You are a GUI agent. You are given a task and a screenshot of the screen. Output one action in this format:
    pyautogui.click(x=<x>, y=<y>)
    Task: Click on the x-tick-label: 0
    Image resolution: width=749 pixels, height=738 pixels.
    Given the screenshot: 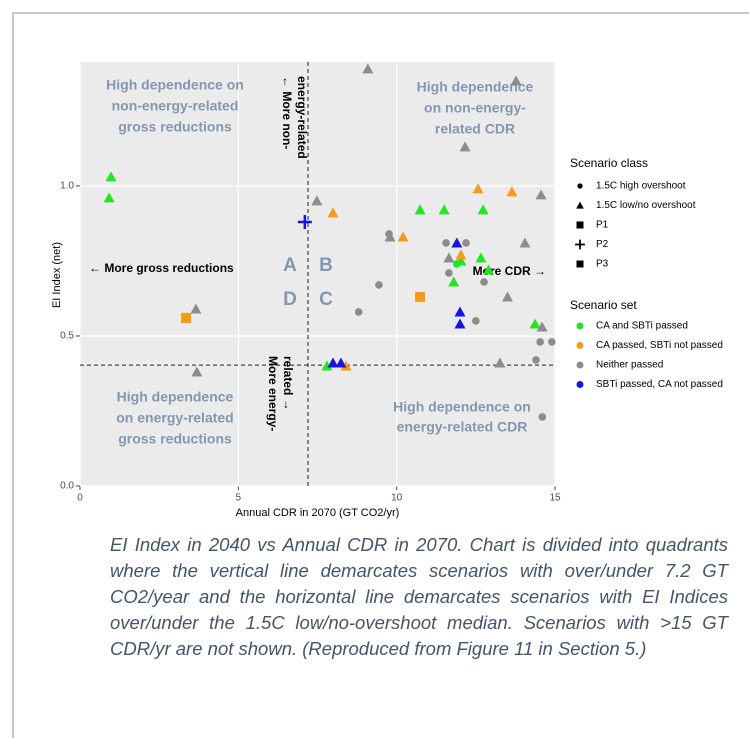 What is the action you would take?
    pyautogui.click(x=80, y=498)
    